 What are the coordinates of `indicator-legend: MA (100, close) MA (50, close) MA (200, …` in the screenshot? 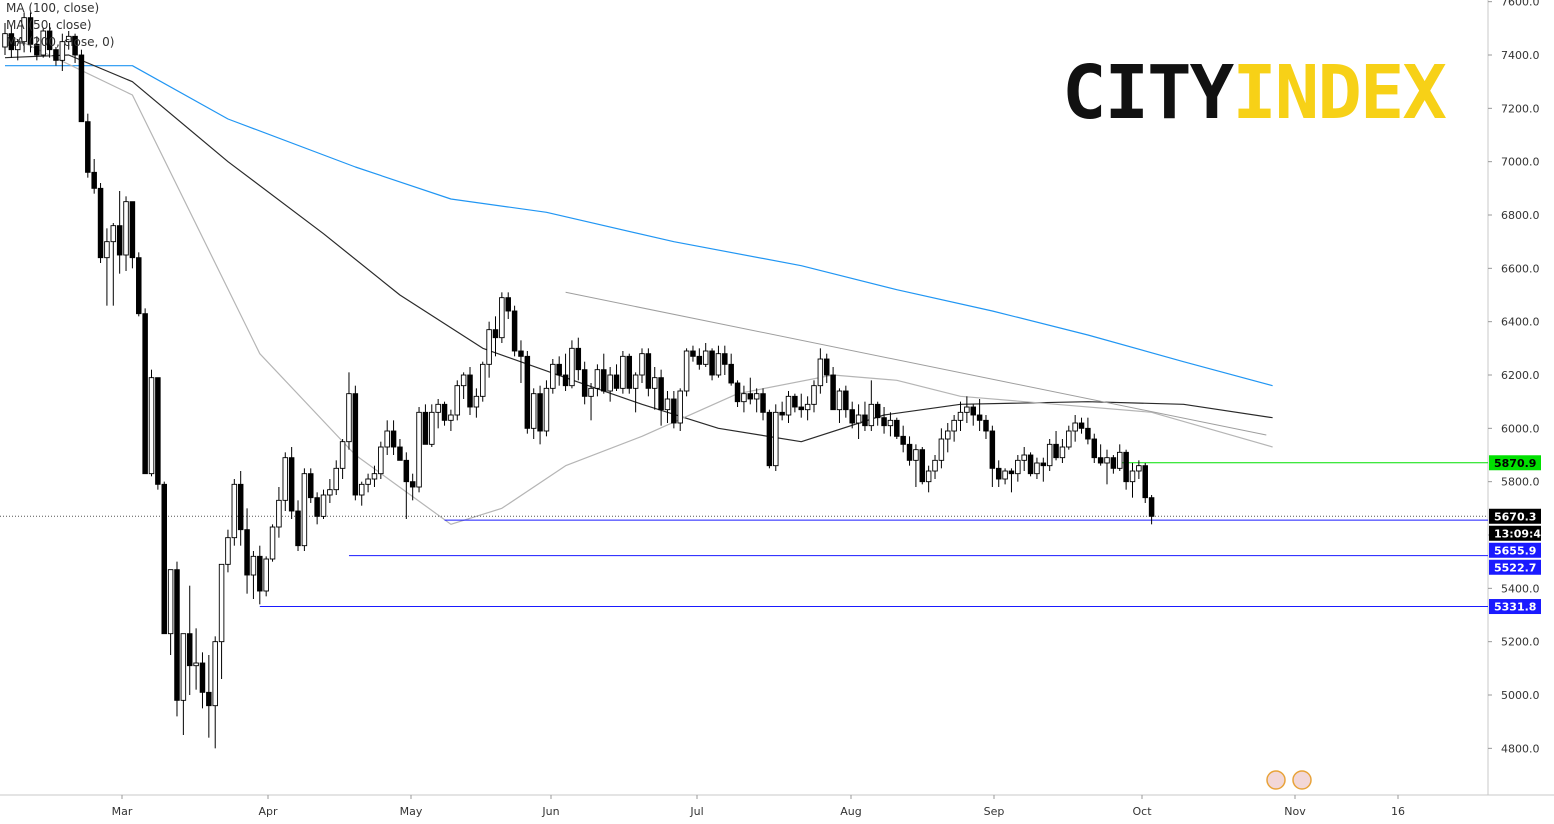 It's located at (60, 25).